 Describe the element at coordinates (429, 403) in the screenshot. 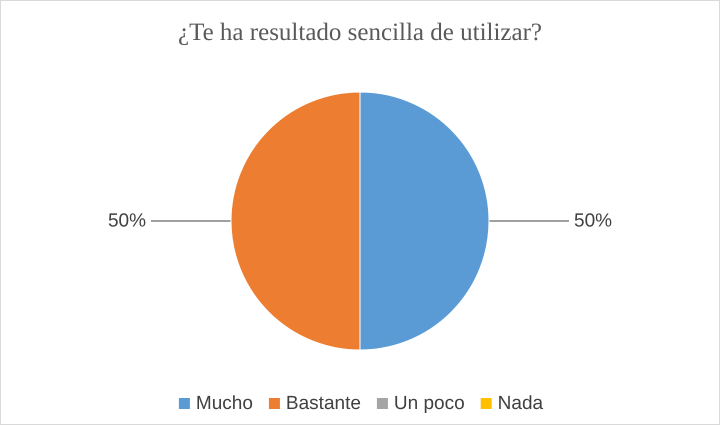

I see `legend-label: Un poco` at that location.